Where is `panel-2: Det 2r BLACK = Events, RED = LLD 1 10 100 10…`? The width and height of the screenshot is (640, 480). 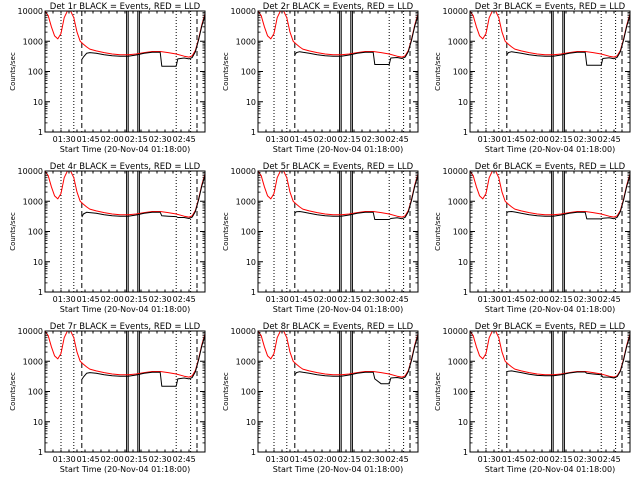 panel-2: Det 2r BLACK = Events, RED = LLD 1 10 100 10… is located at coordinates (320, 78).